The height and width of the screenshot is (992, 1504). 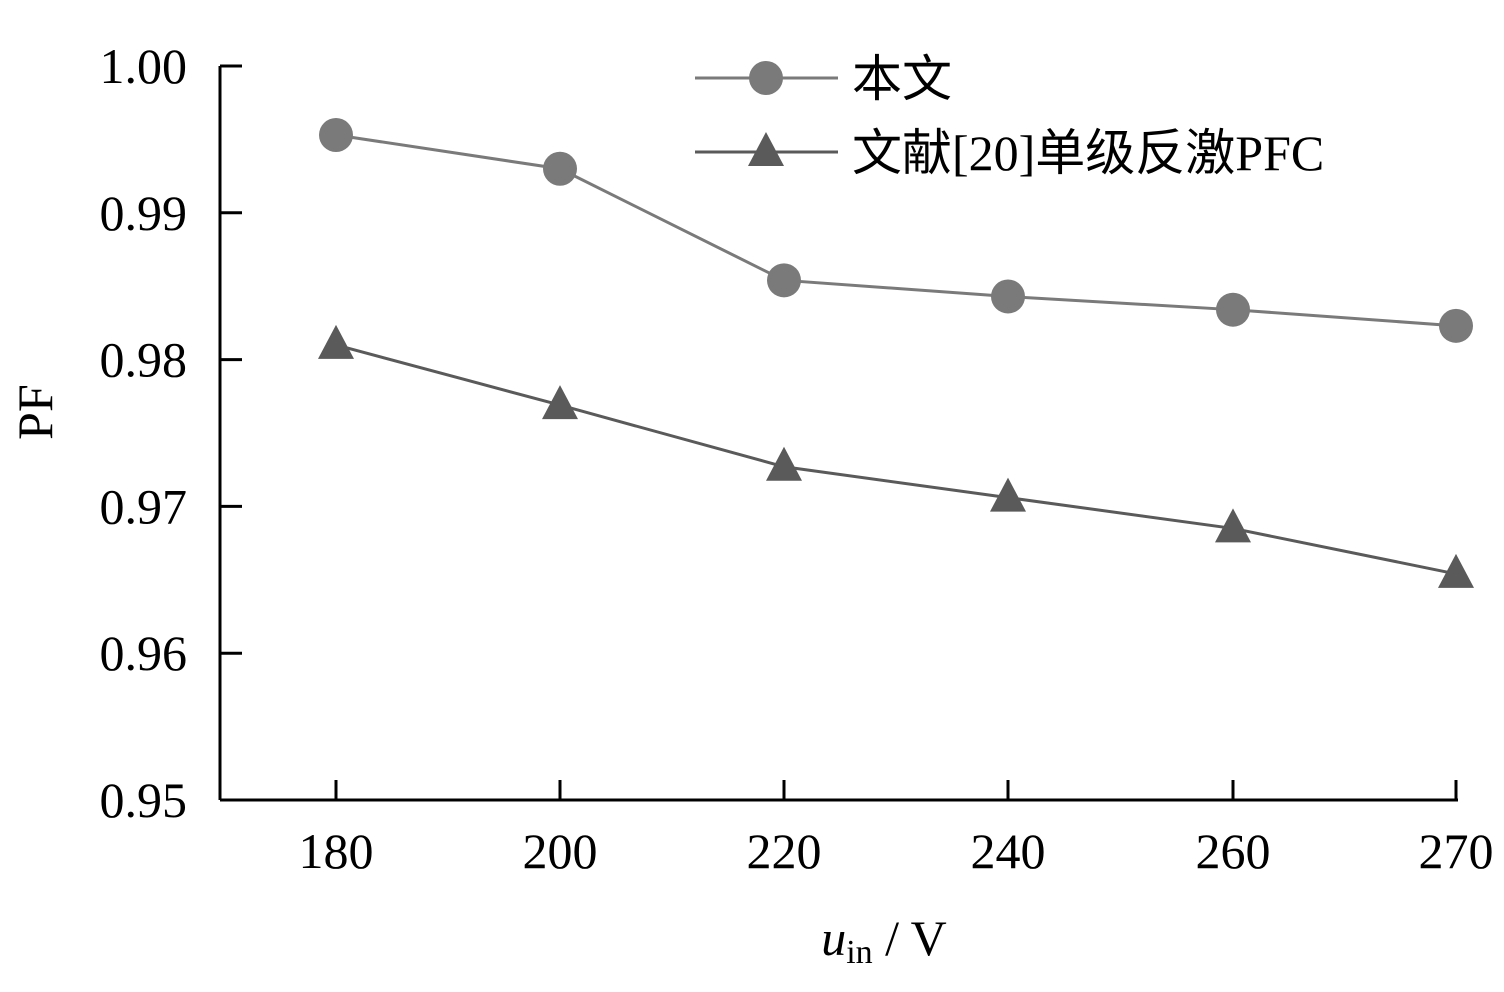 What do you see at coordinates (784, 851) in the screenshot?
I see `x-tick-label: 220` at bounding box center [784, 851].